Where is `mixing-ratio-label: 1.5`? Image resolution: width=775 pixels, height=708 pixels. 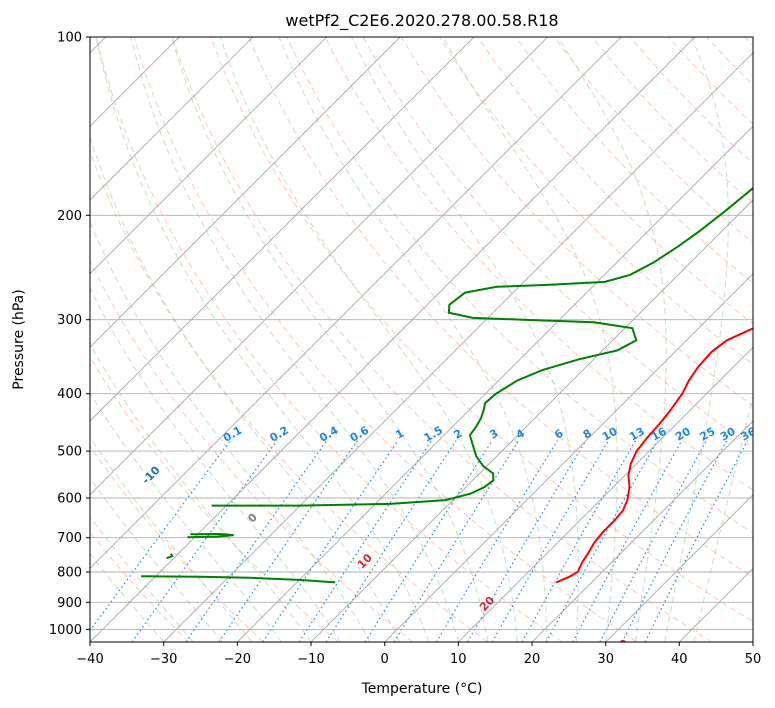
mixing-ratio-label: 1.5 is located at coordinates (433, 434).